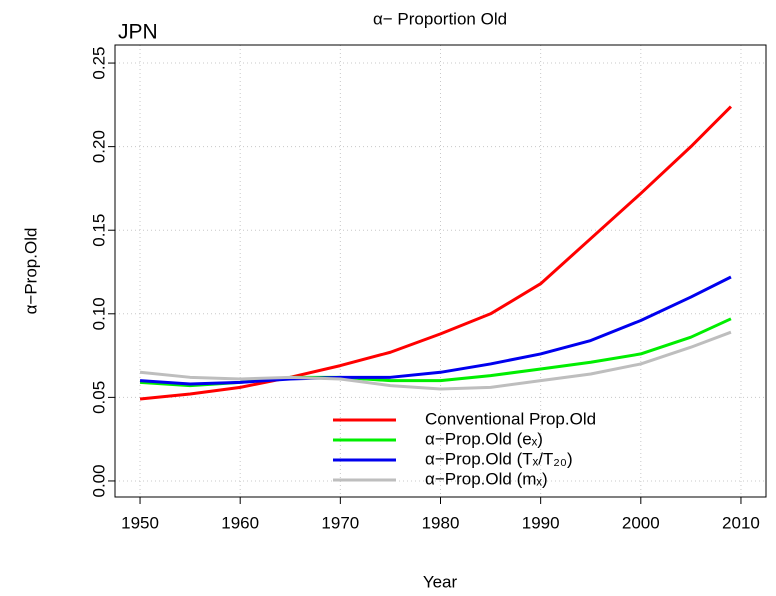  I want to click on x-tick-label: 1980, so click(441, 522).